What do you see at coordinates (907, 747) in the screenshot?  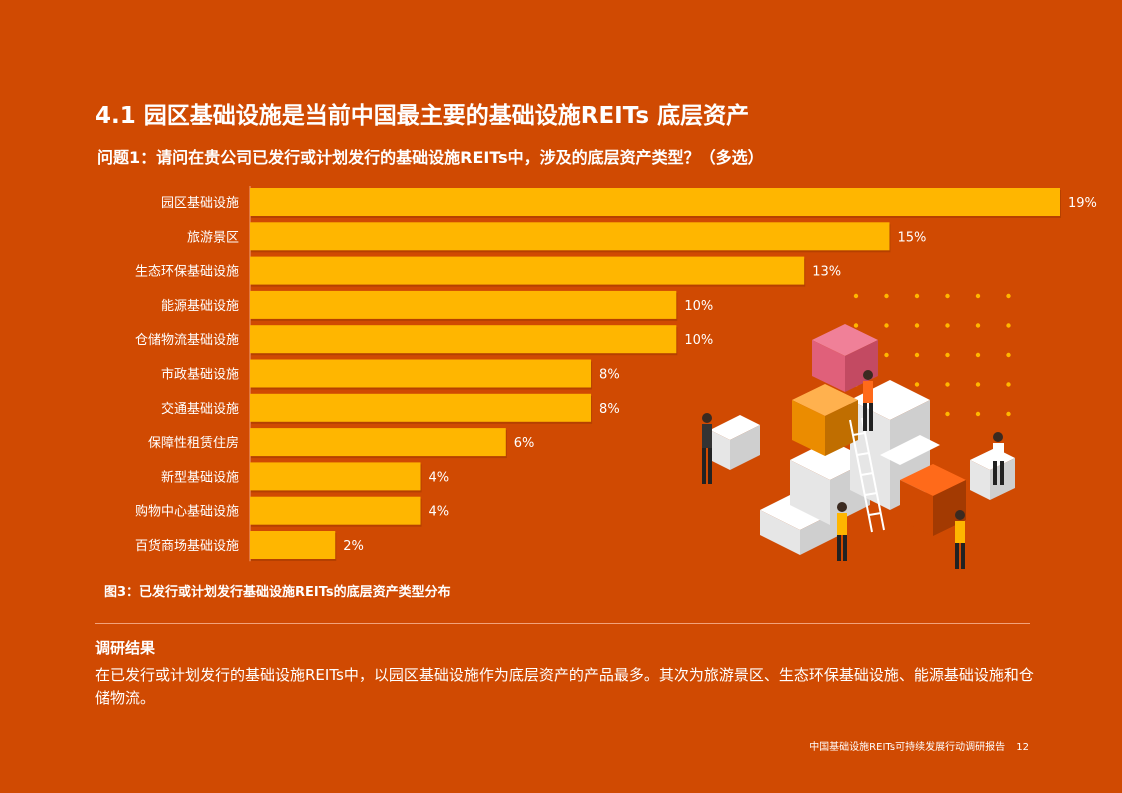 I see `footer-report-title: 中国基础设施REITs可持续发展行动调研报告` at bounding box center [907, 747].